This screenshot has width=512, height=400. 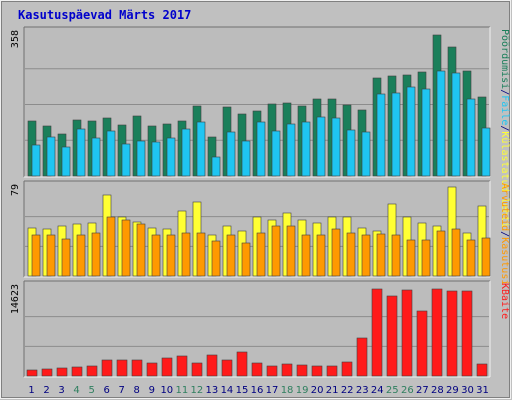 I want to click on day-label: 16, so click(x=257, y=390).